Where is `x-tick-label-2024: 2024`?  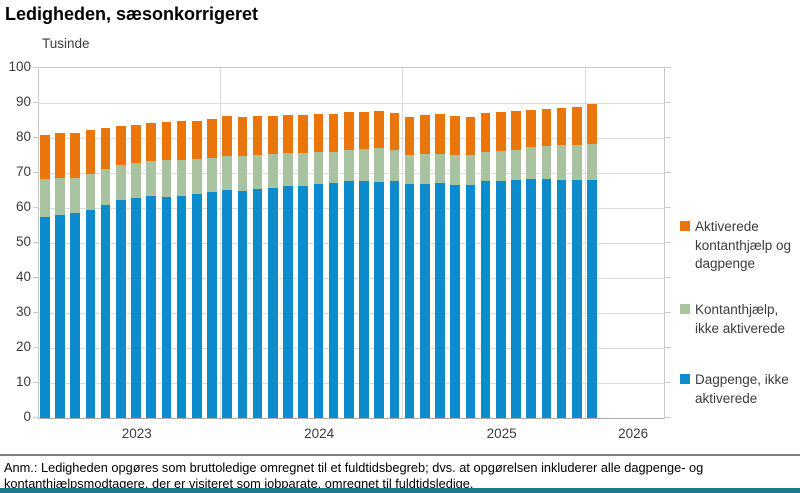
x-tick-label-2024: 2024 is located at coordinates (319, 433).